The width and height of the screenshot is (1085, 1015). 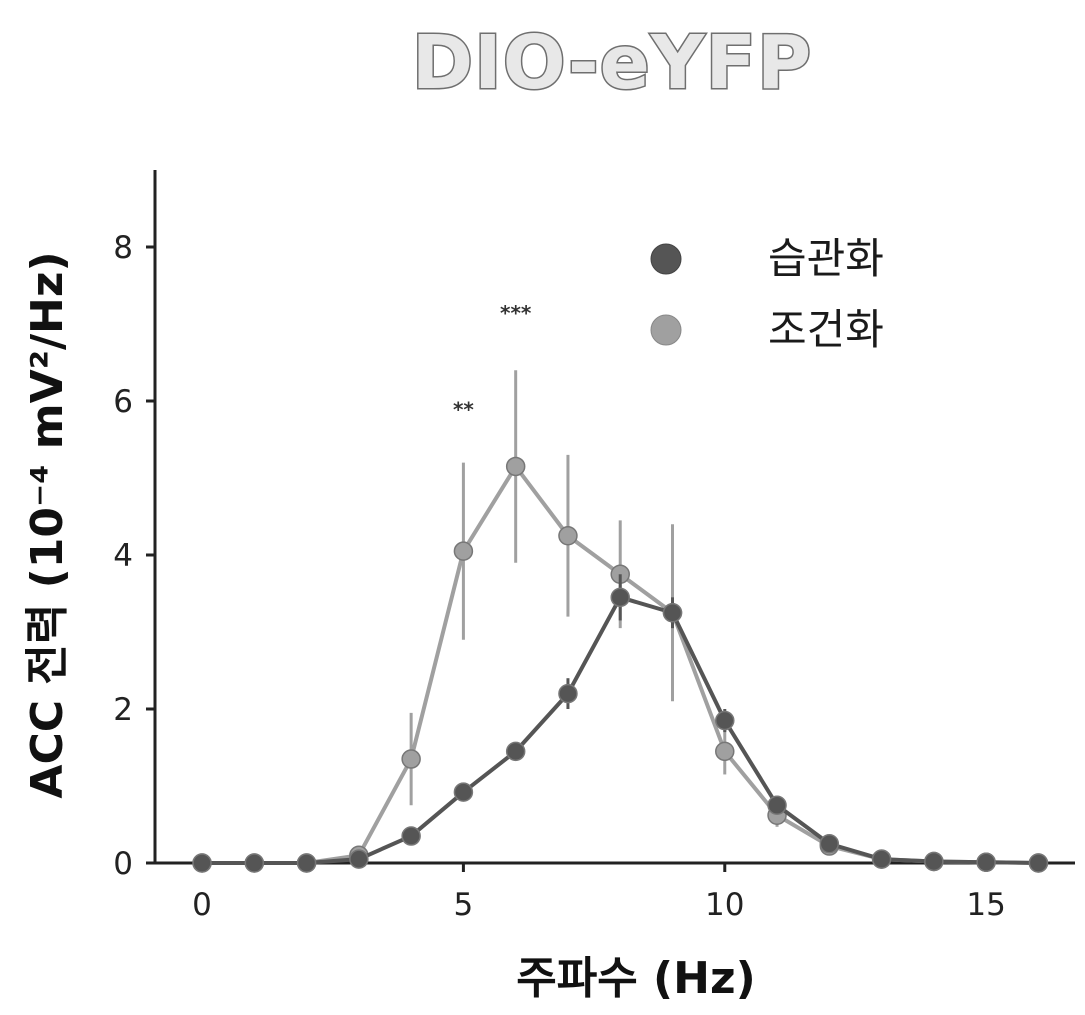 What do you see at coordinates (123, 248) in the screenshot?
I see `y-tick-label: 8` at bounding box center [123, 248].